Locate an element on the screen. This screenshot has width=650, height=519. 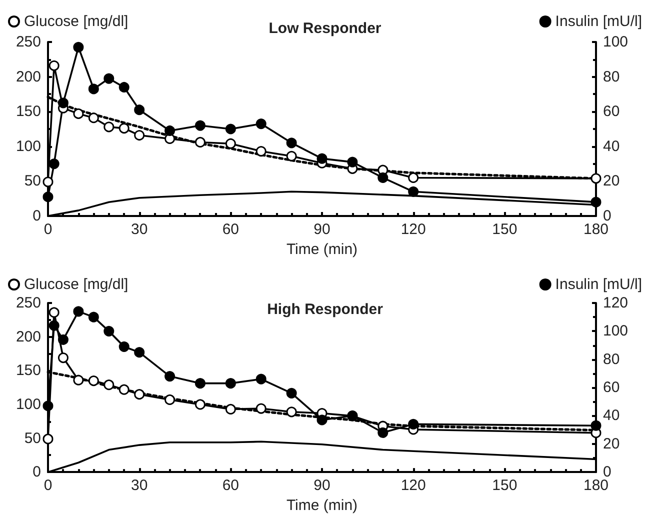
chart-title: High Responder is located at coordinates (325, 309).